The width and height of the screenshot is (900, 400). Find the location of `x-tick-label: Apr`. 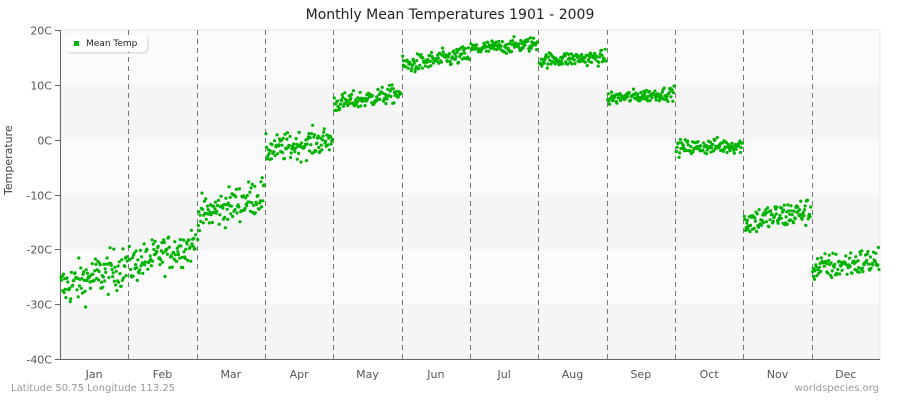

x-tick-label: Apr is located at coordinates (300, 374).